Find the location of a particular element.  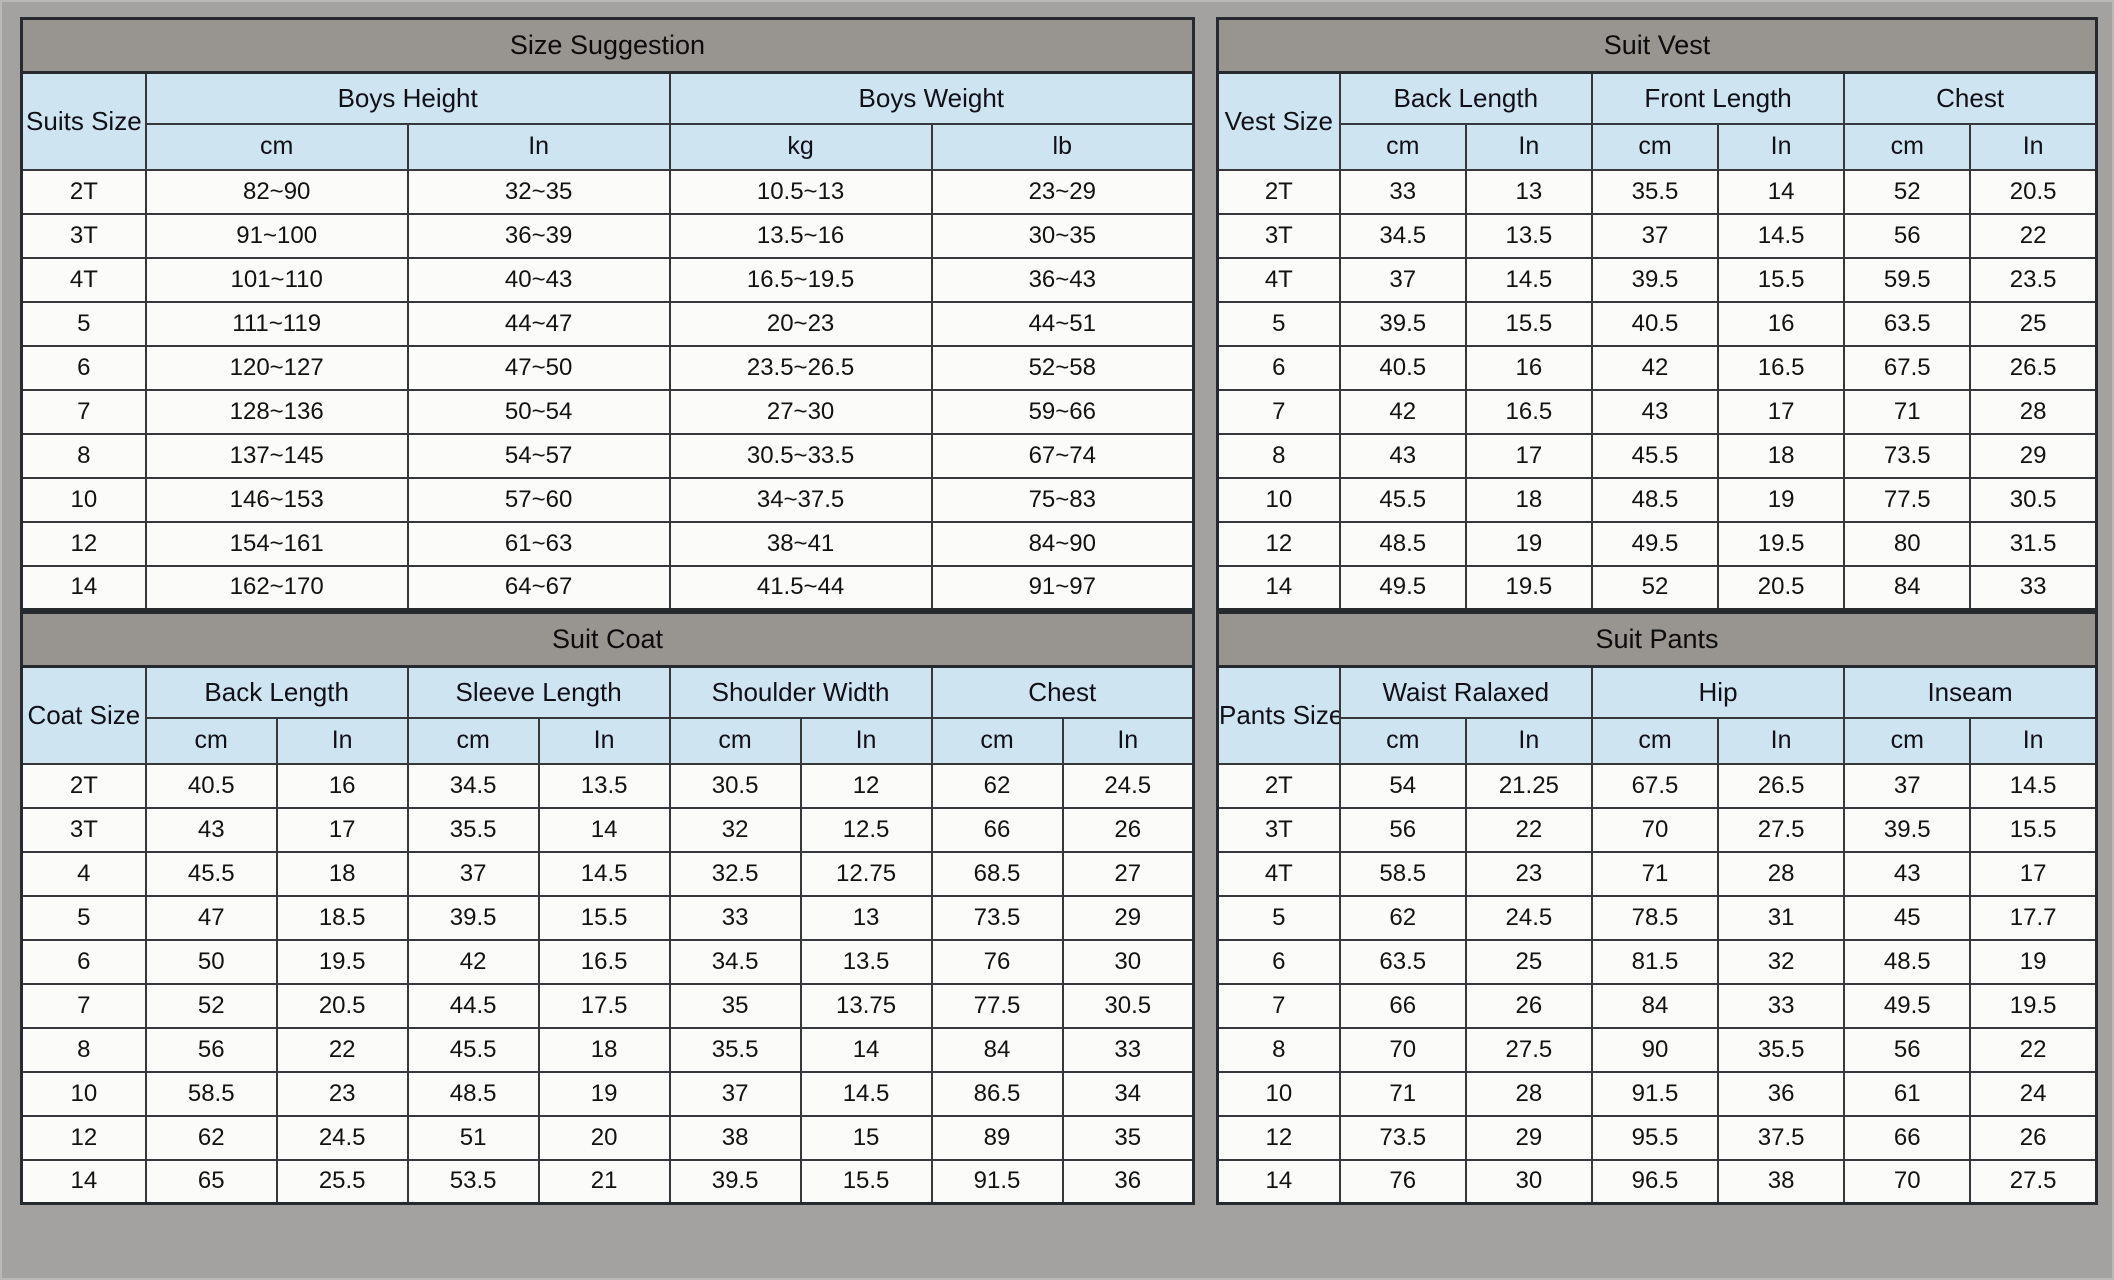

value-cell: 40~43 is located at coordinates (538, 279).